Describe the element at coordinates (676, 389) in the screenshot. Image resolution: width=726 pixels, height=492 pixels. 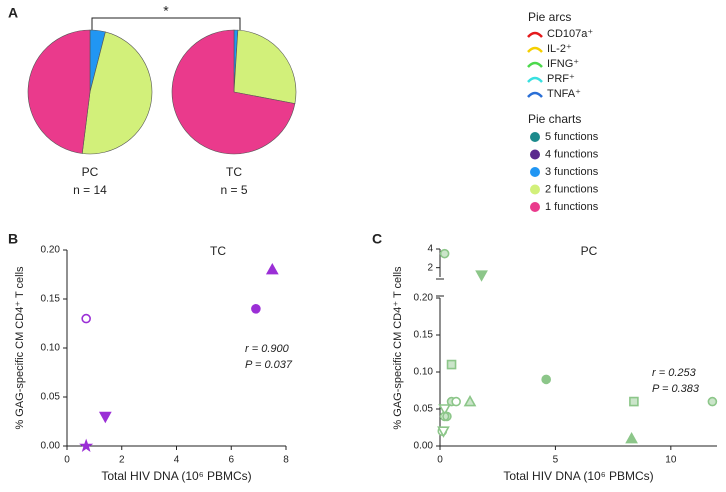
I see `stat-annotation: P = 0.383` at that location.